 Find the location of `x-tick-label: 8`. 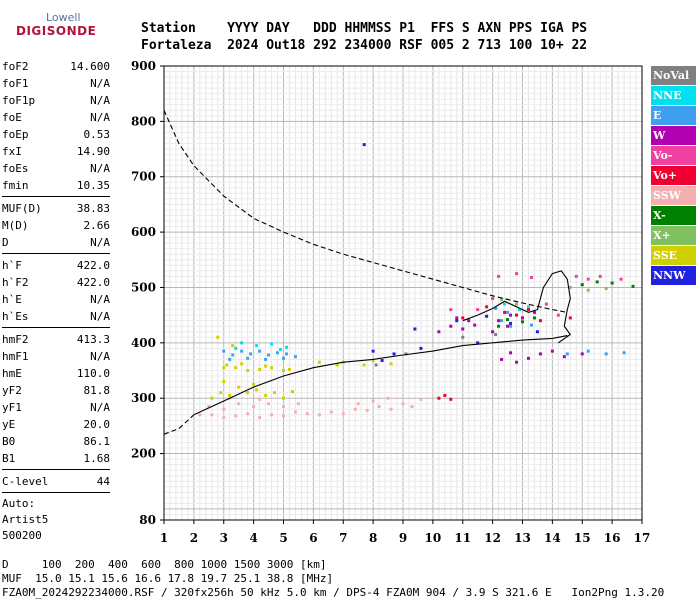

x-tick-label: 8 is located at coordinates (373, 538).